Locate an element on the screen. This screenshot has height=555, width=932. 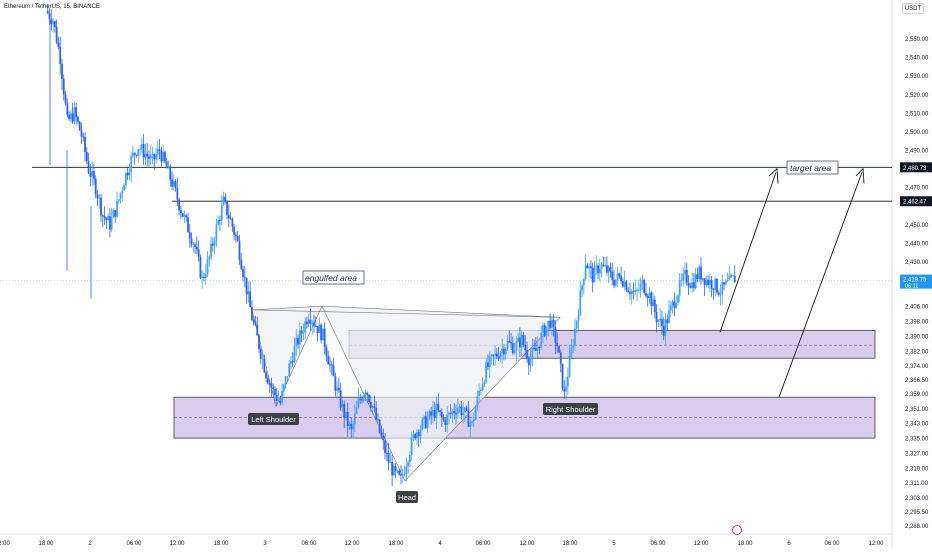
time-tick-label: 6 is located at coordinates (789, 544).